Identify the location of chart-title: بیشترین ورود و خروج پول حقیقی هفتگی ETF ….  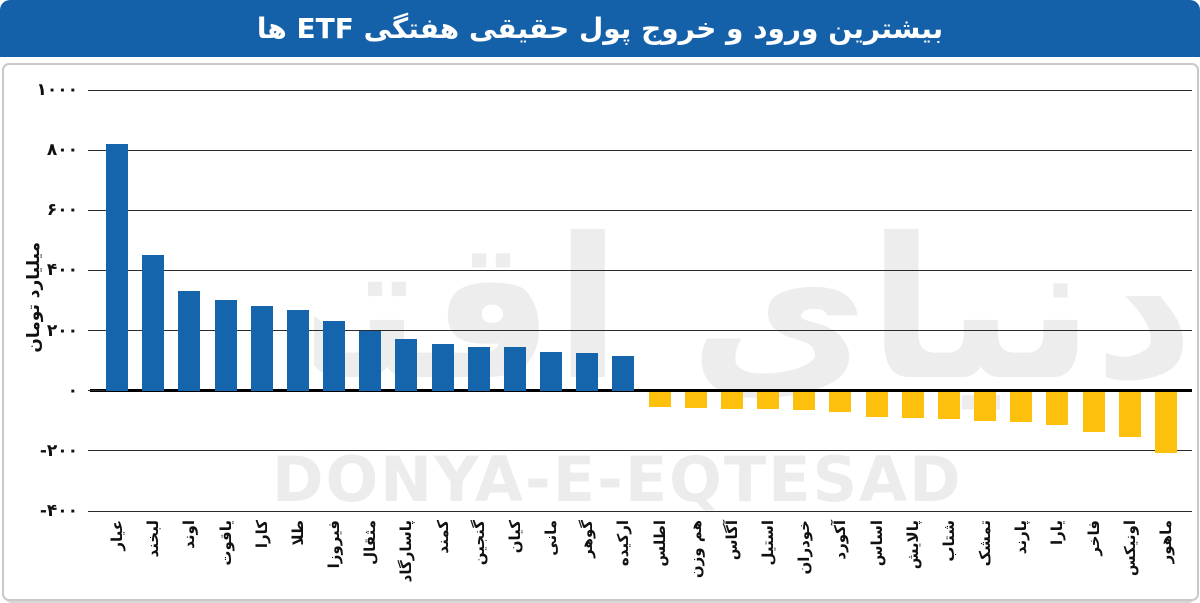
(600, 28).